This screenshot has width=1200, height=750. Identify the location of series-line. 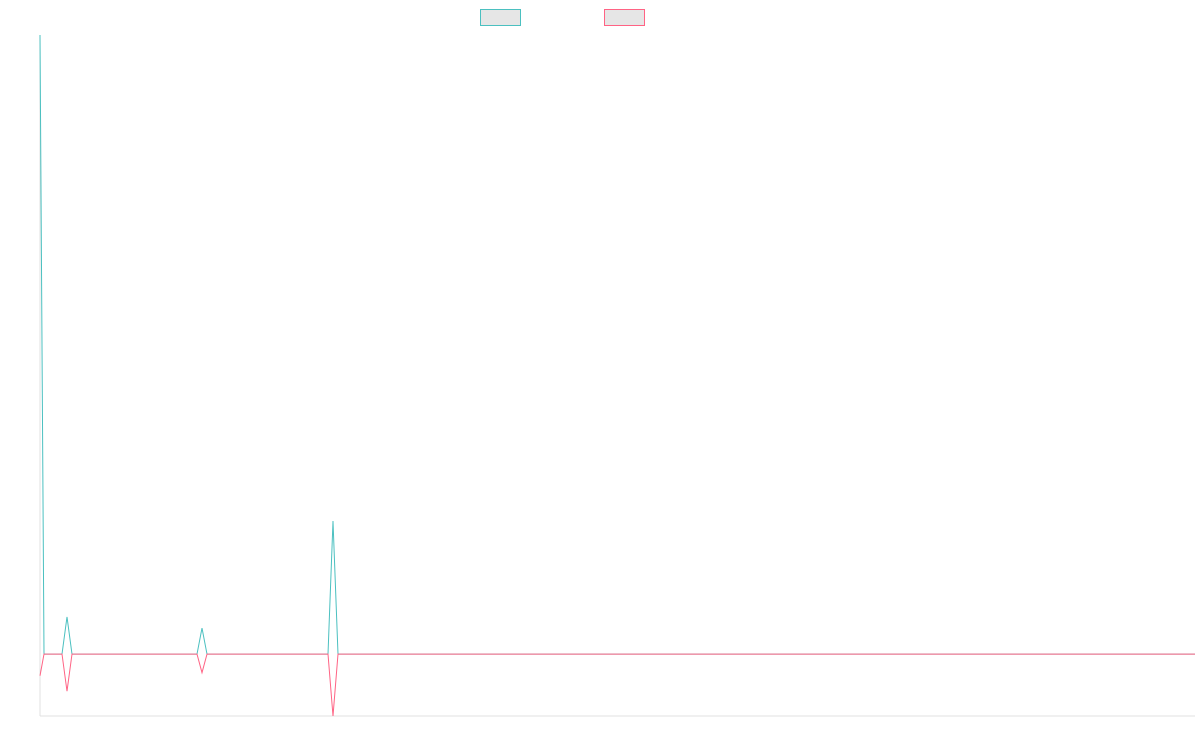
(617, 685).